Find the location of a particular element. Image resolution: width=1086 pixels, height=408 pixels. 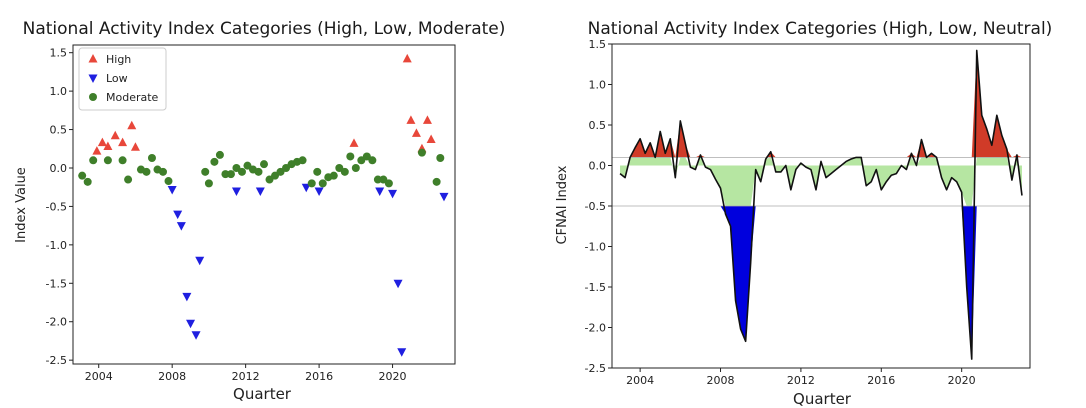

x-tick-label: 2012 is located at coordinates (246, 376).